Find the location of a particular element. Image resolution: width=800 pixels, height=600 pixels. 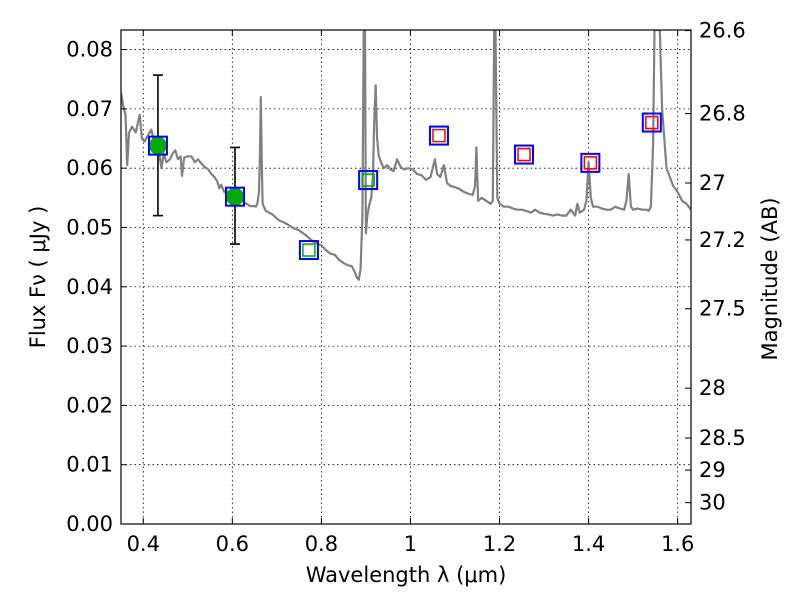

right-tick-label: 27 is located at coordinates (712, 183).